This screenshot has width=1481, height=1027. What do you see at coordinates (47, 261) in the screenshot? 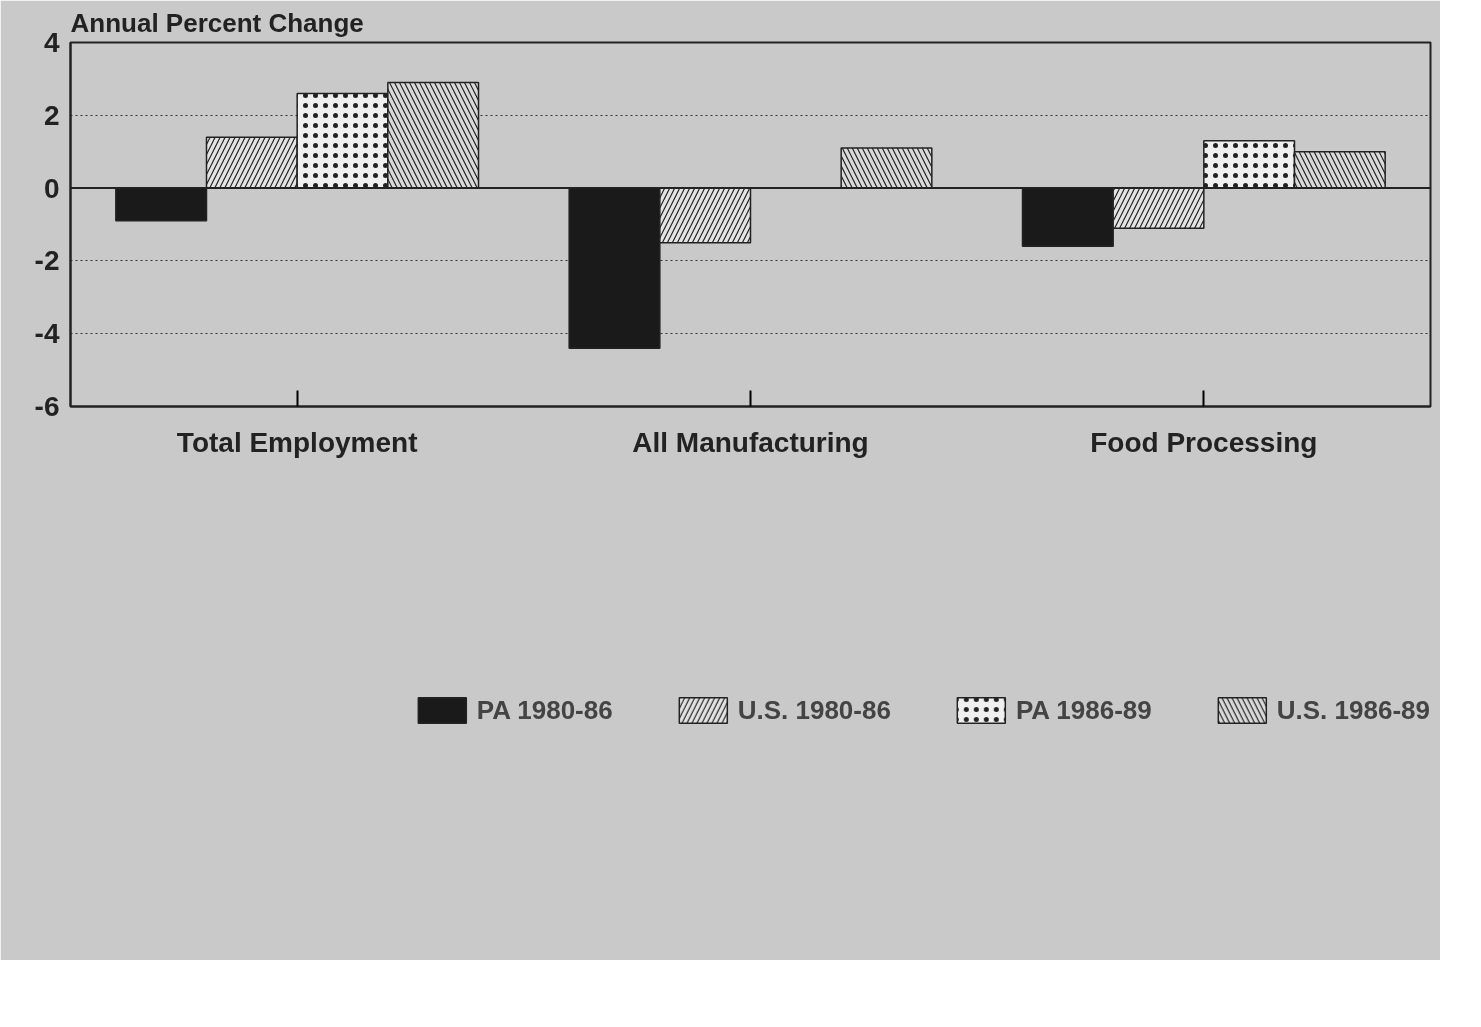
I see `y-tick-label: -2` at bounding box center [47, 261].